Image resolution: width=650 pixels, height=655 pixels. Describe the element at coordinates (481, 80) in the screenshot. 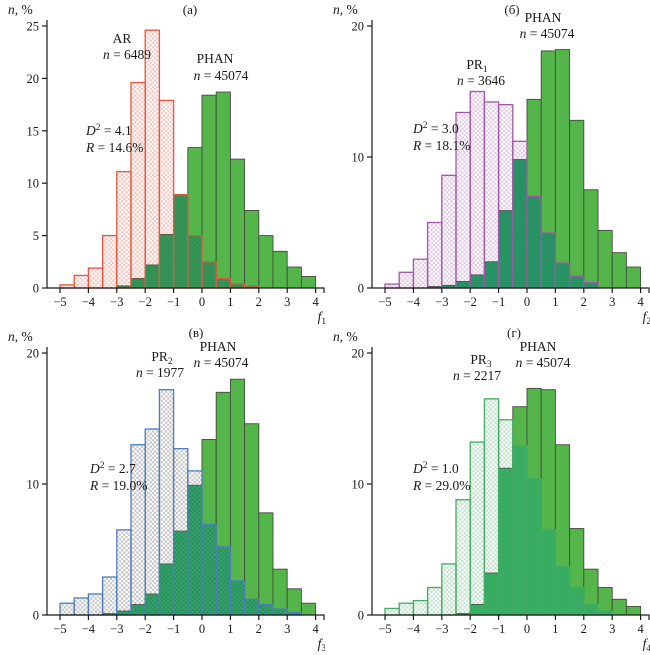

I see `overlay-series-count: n = 3646` at that location.